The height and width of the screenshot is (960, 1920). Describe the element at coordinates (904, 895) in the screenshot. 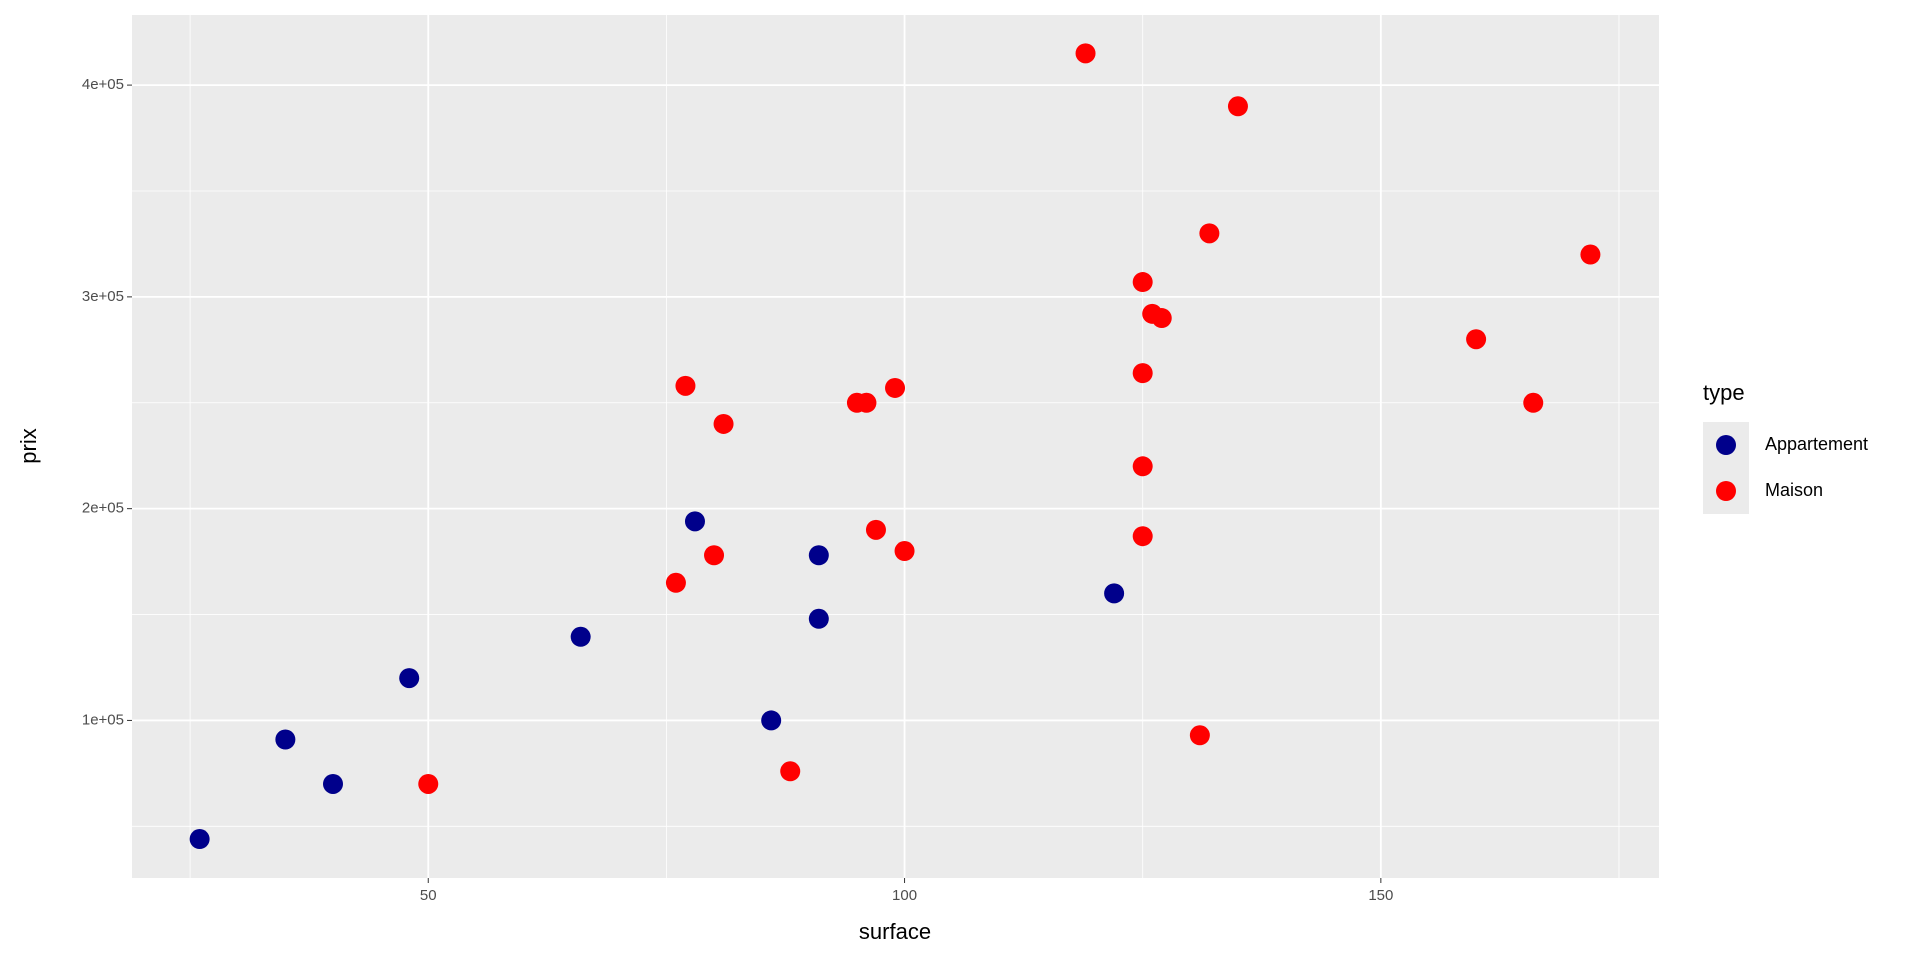

I see `x-tick-label: 100` at that location.